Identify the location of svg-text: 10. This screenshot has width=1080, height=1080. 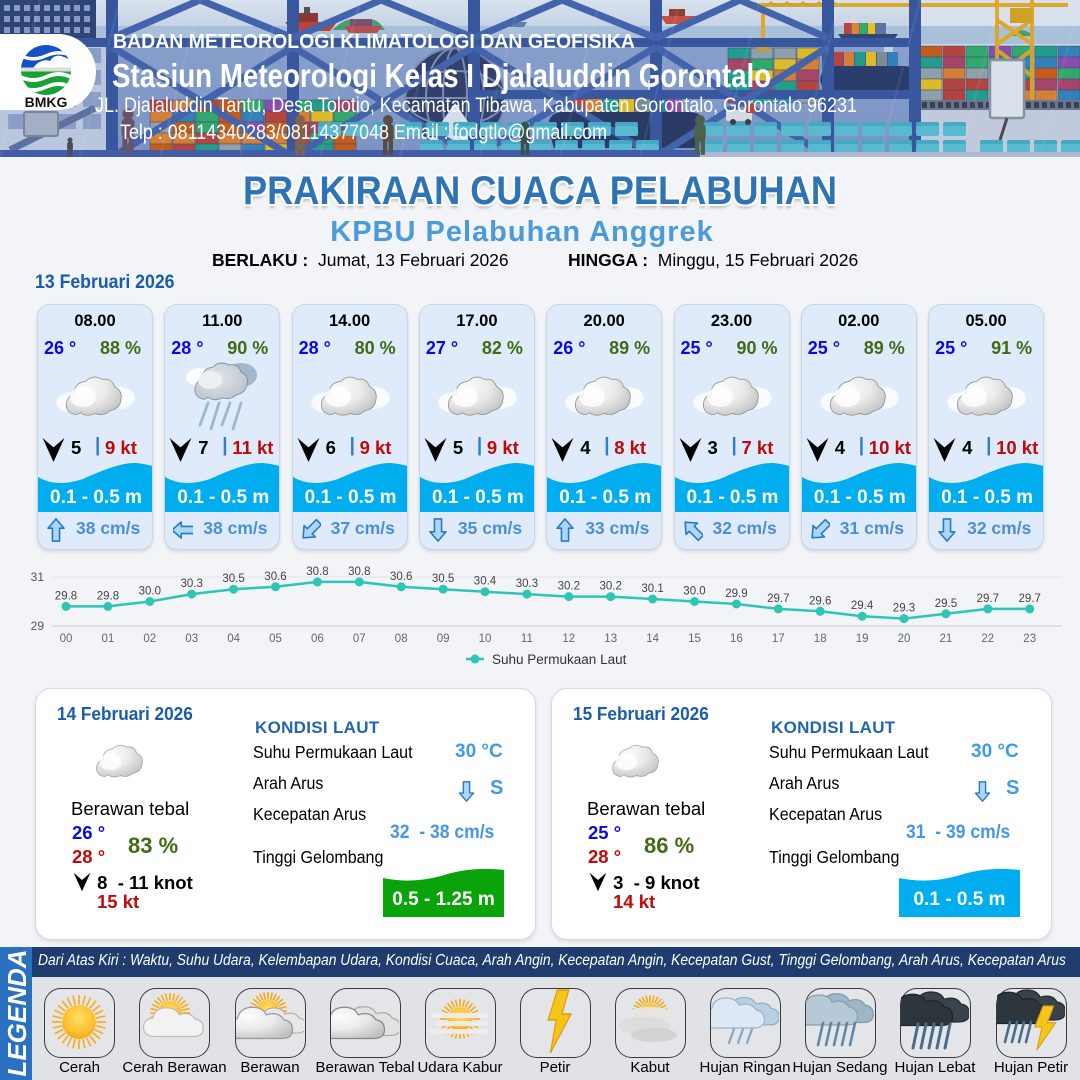
(485, 639).